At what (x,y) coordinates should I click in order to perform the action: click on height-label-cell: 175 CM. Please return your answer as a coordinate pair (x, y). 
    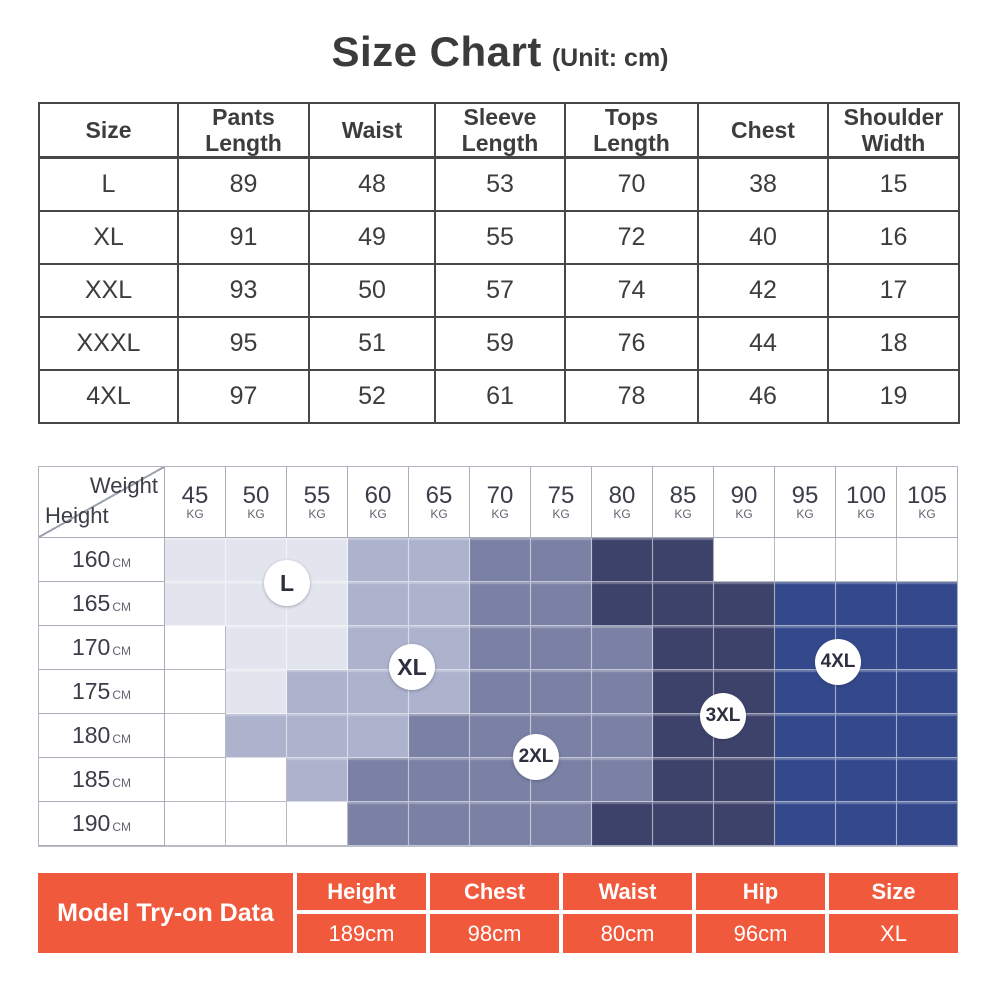
    Looking at the image, I should click on (102, 692).